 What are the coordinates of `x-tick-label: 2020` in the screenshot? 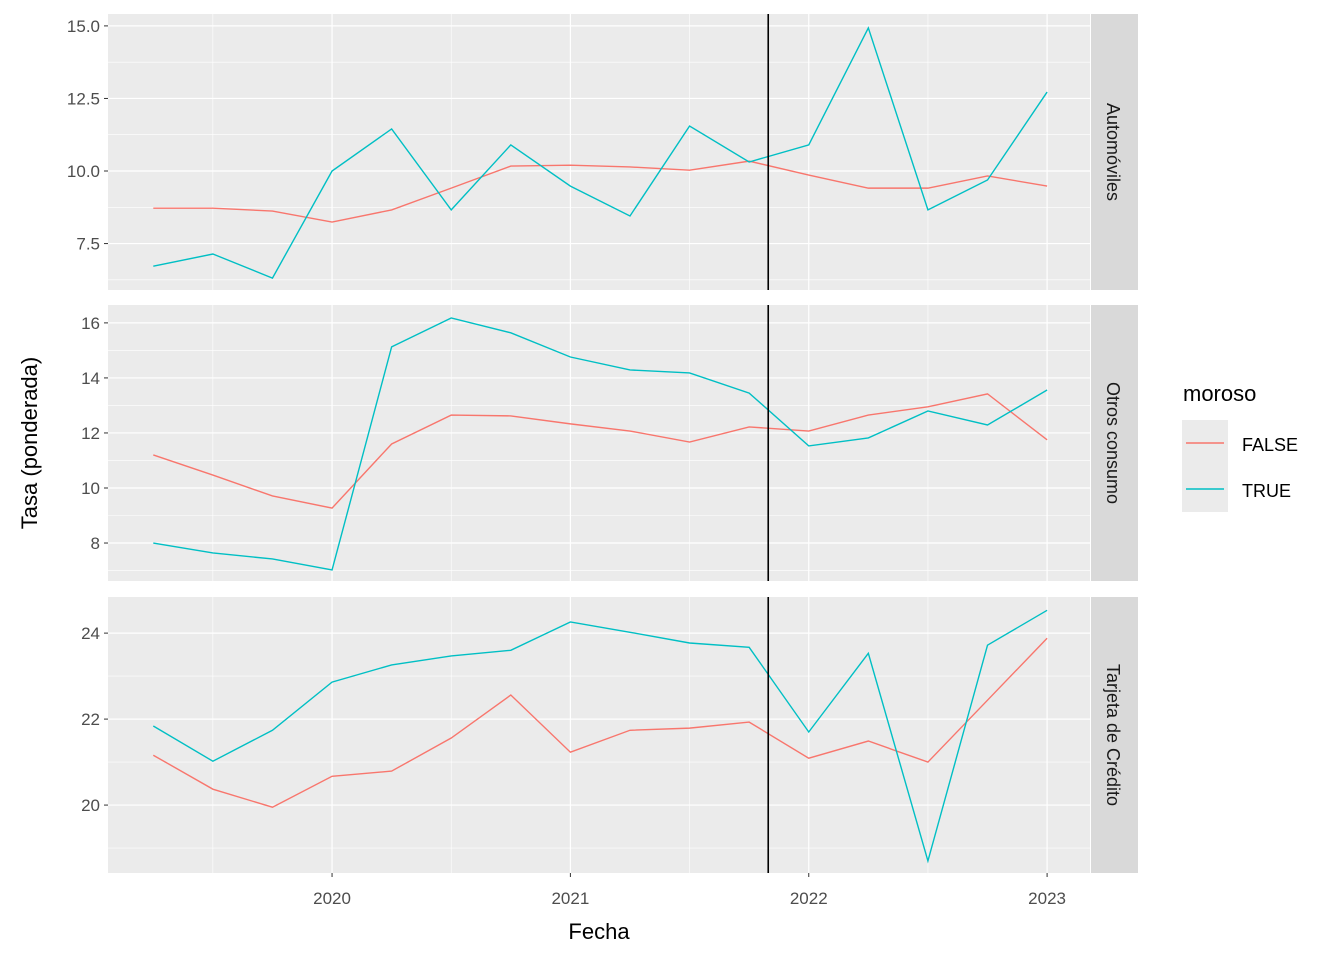 It's located at (332, 898).